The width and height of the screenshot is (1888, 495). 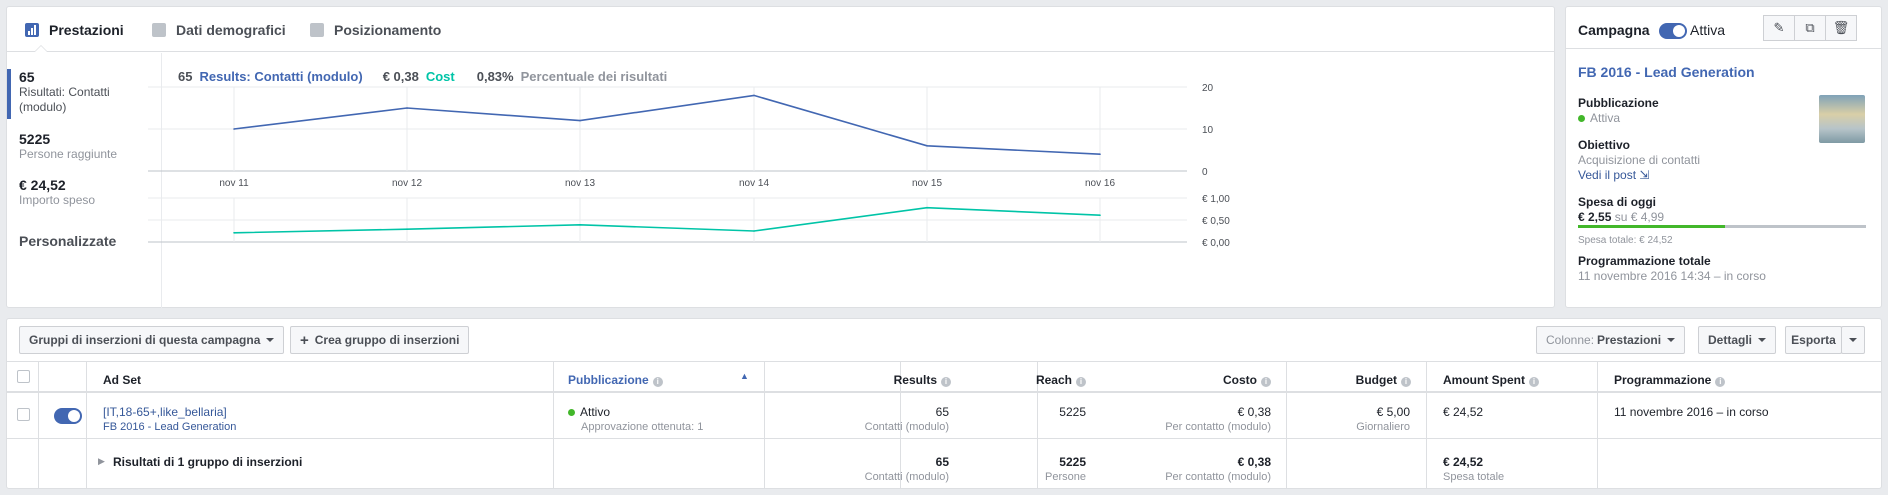 What do you see at coordinates (1670, 380) in the screenshot?
I see `header-schedule: Programmazione i` at bounding box center [1670, 380].